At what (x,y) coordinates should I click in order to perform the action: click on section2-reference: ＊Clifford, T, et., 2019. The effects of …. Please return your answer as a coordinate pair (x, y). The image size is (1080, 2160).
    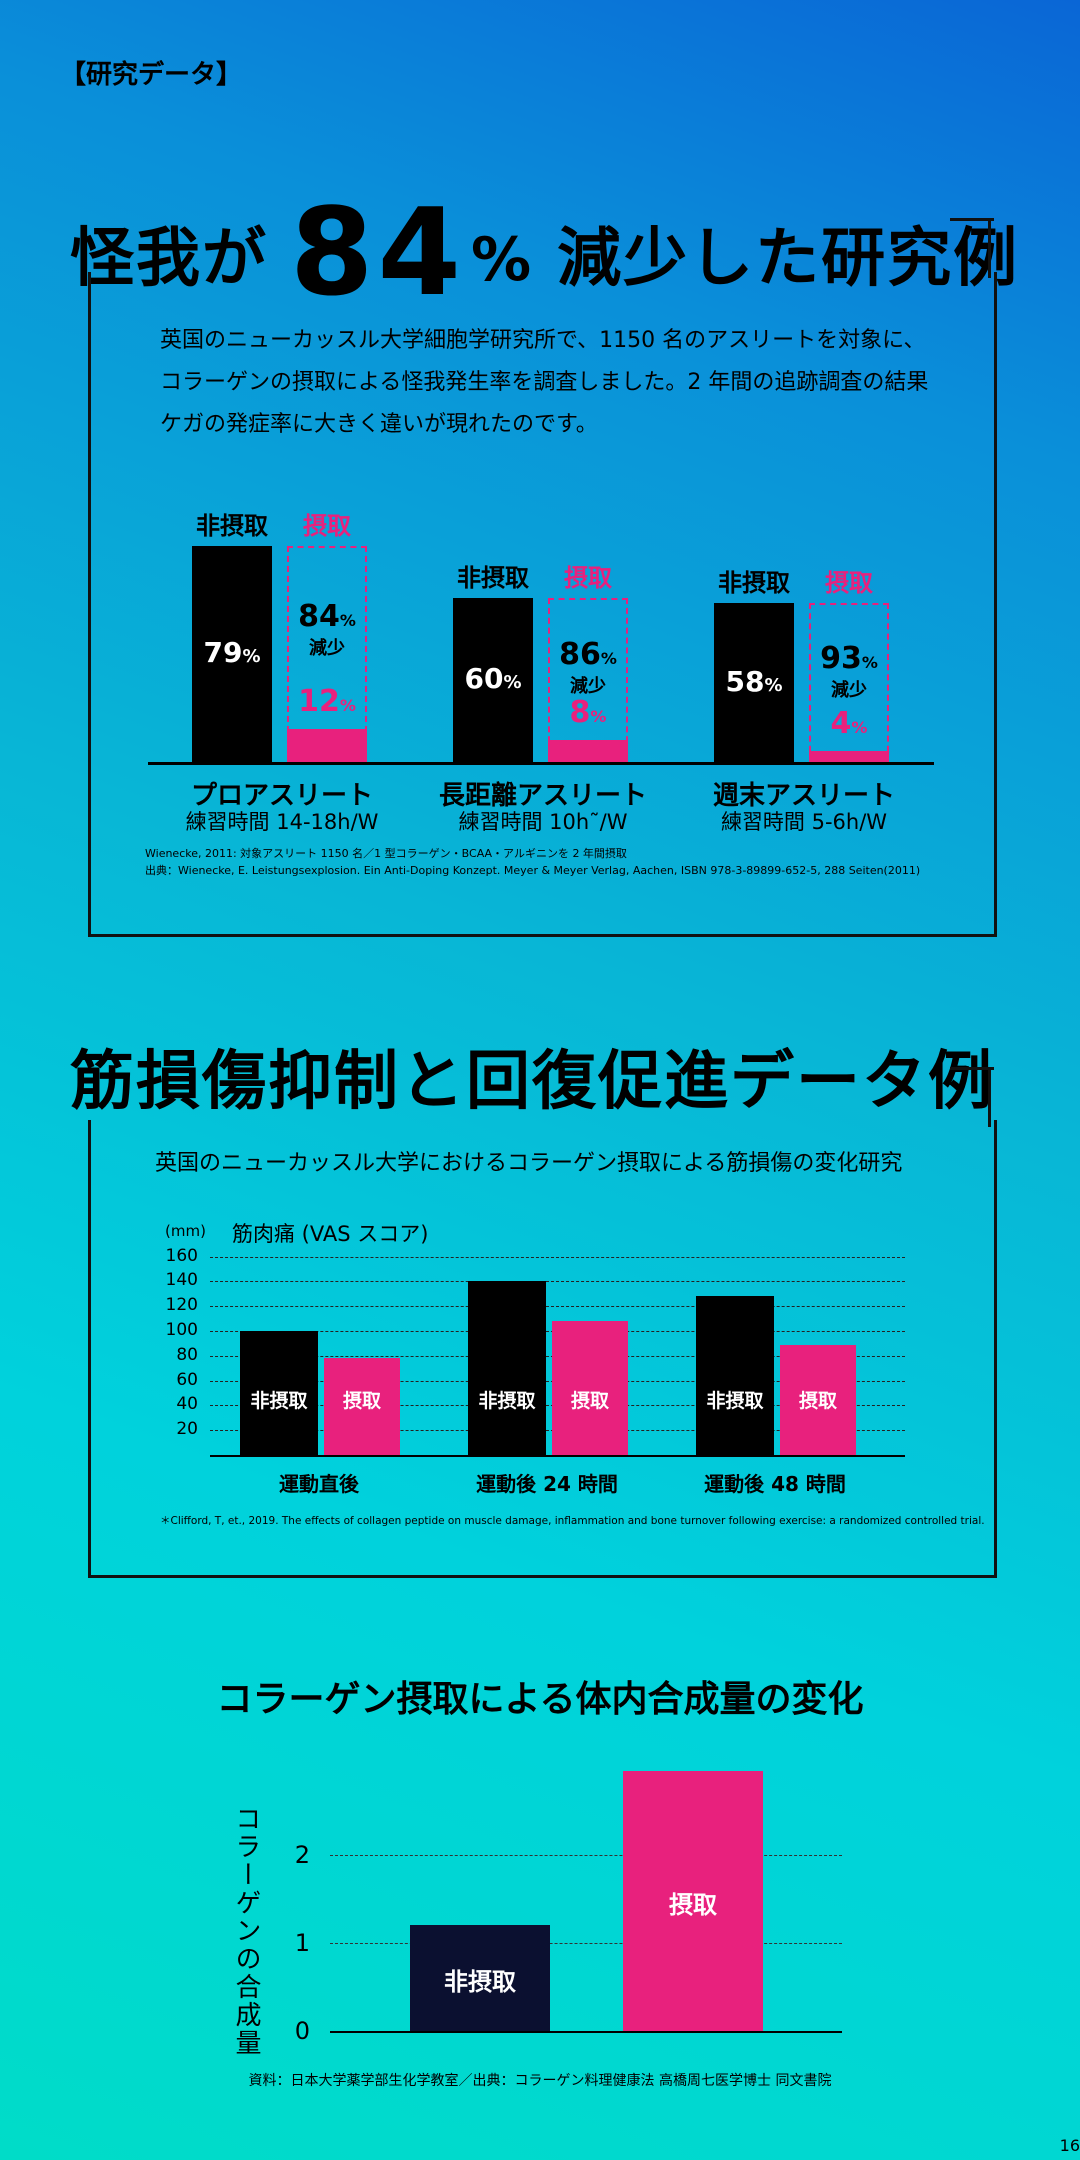
    Looking at the image, I should click on (572, 1521).